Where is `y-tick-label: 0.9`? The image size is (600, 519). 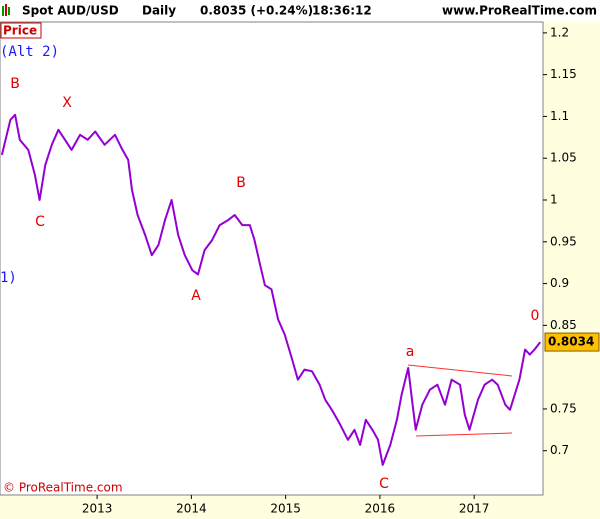 y-tick-label: 0.9 is located at coordinates (559, 283).